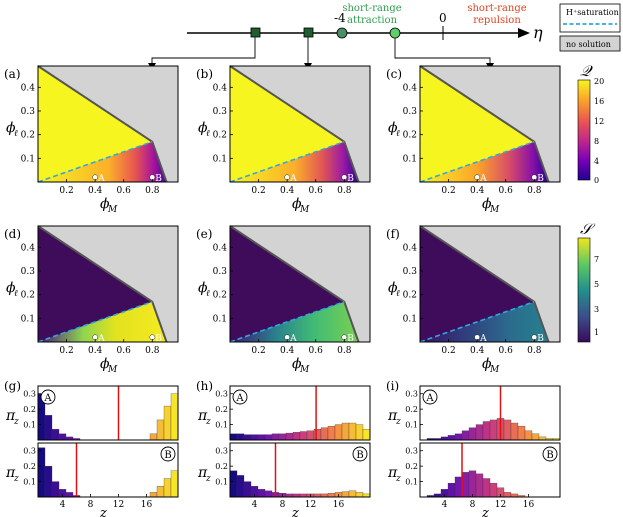 This screenshot has width=623, height=517. I want to click on histogram-h-a: 0.1 0.2 0.3 Aπz, so click(284, 413).